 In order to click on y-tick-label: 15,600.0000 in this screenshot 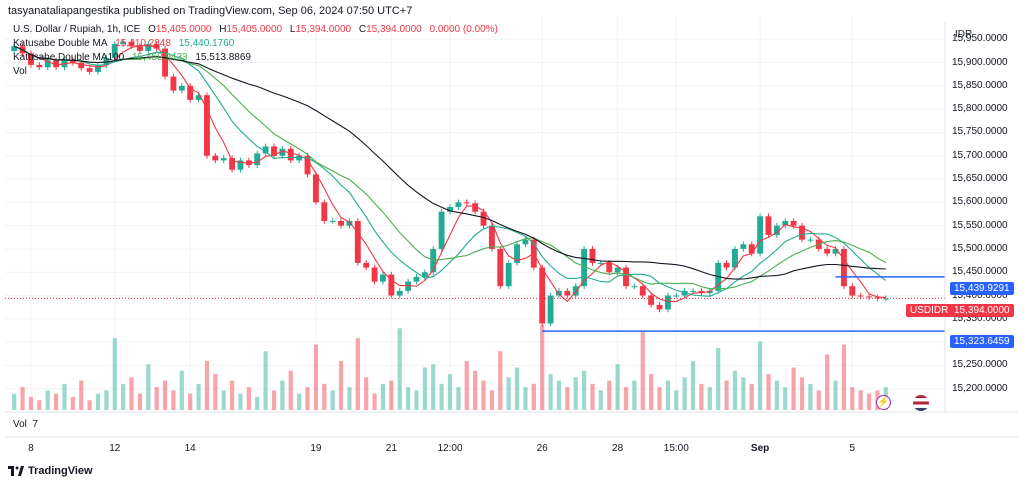, I will do `click(980, 202)`.